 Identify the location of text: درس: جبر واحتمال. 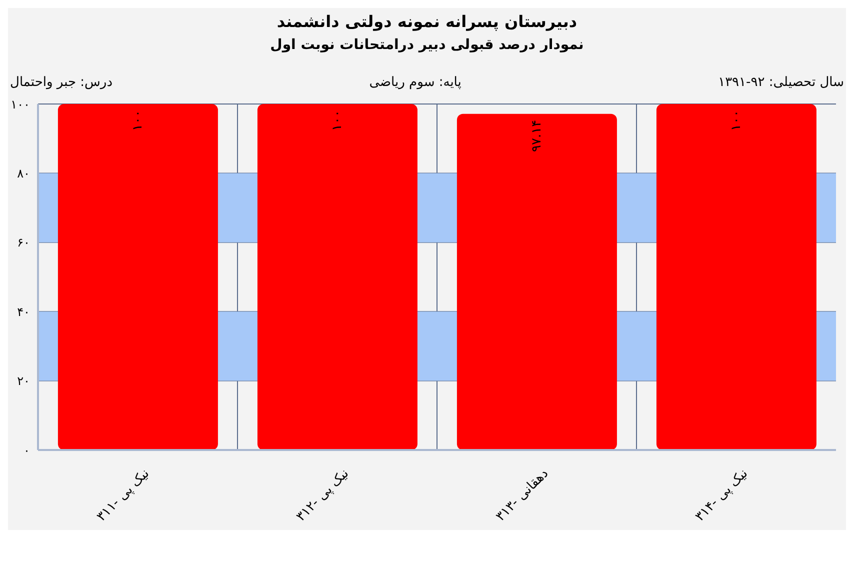
(61, 82).